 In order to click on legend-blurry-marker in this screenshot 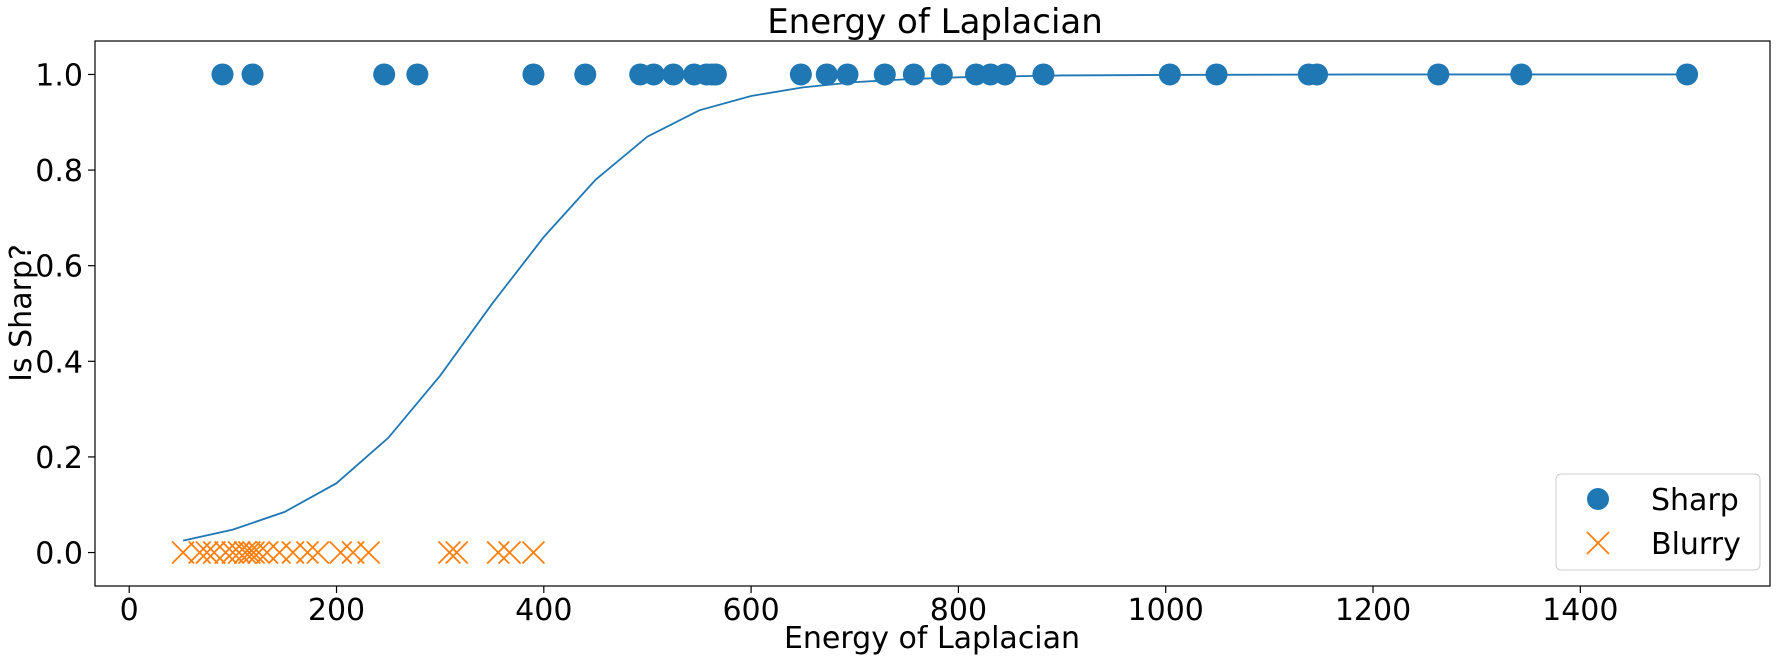, I will do `click(1598, 543)`.